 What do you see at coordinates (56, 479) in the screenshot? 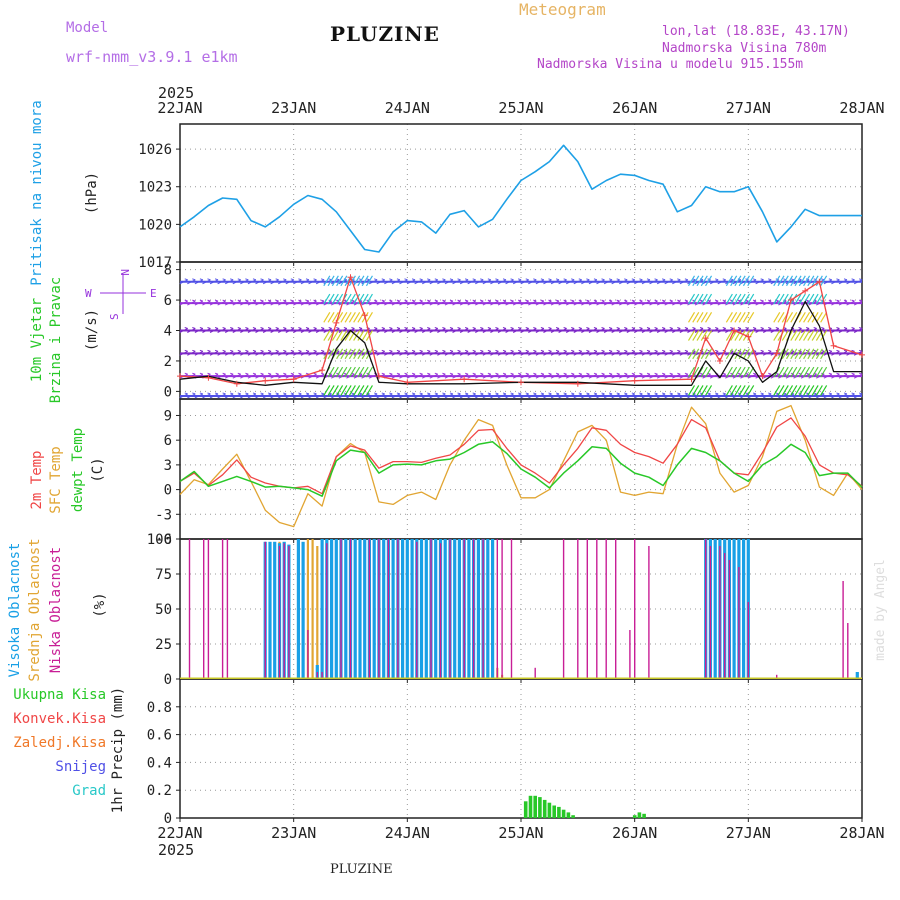
I see `tsfc-label: SFC Temp` at bounding box center [56, 479].